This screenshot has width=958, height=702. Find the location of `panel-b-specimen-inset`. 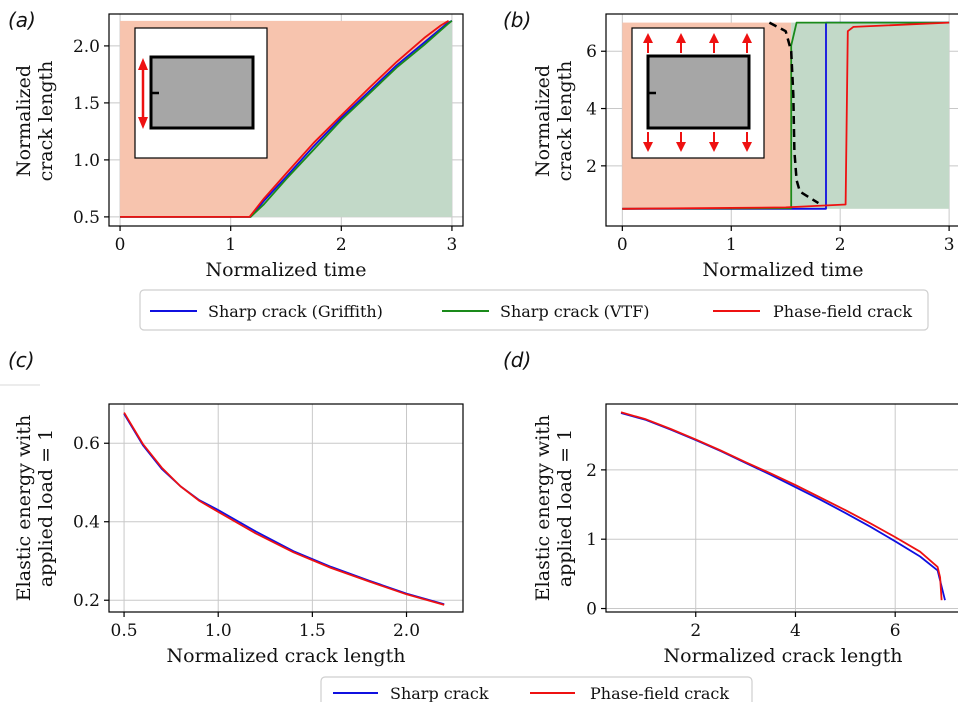

panel-b-specimen-inset is located at coordinates (698, 93).